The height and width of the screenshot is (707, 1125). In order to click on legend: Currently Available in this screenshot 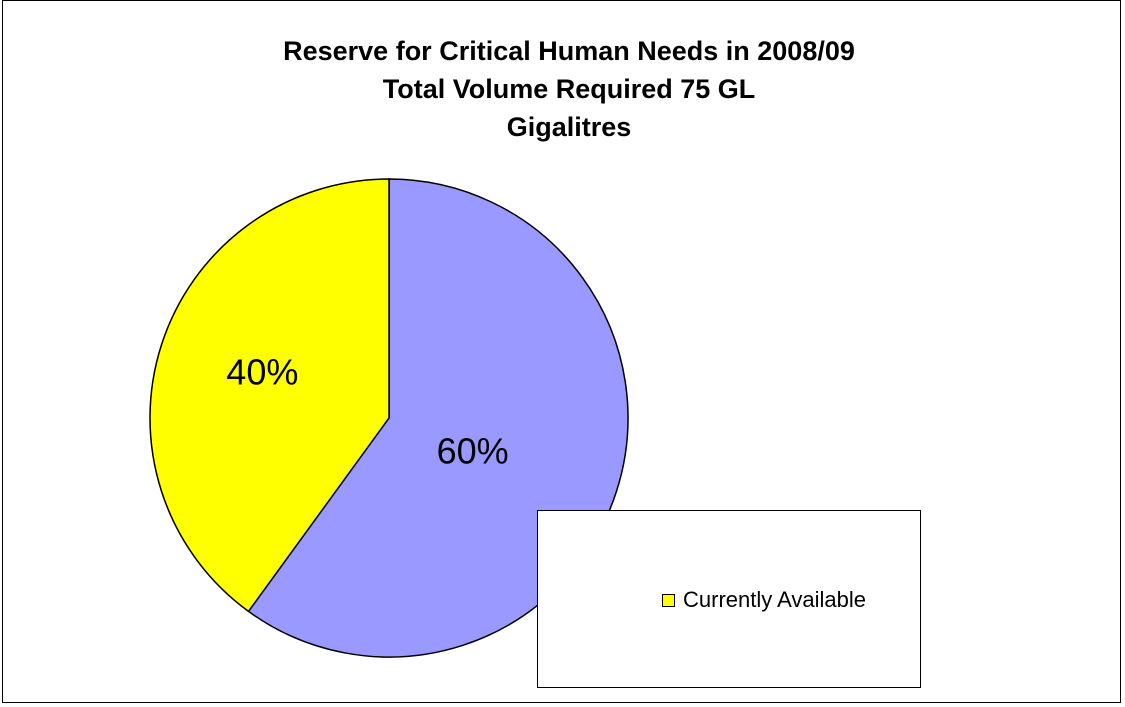, I will do `click(729, 599)`.